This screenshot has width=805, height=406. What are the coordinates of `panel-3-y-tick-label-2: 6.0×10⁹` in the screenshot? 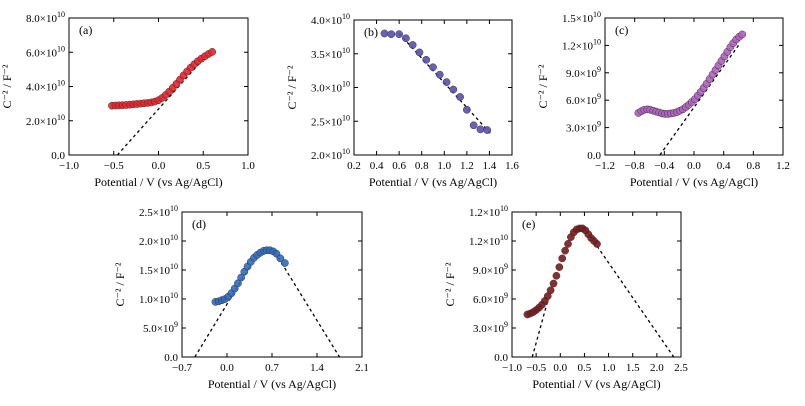 It's located at (583, 99).